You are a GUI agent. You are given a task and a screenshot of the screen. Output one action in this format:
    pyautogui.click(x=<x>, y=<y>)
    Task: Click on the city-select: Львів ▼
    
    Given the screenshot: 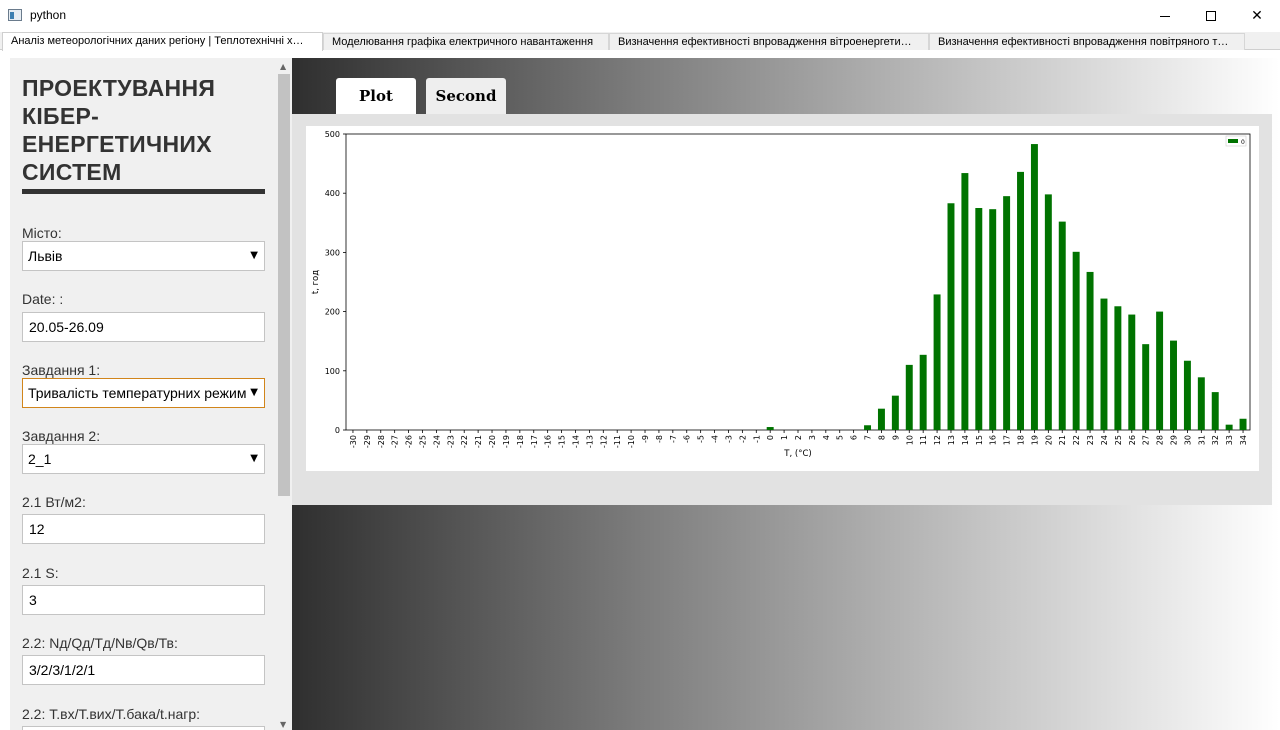 What is the action you would take?
    pyautogui.click(x=143, y=256)
    